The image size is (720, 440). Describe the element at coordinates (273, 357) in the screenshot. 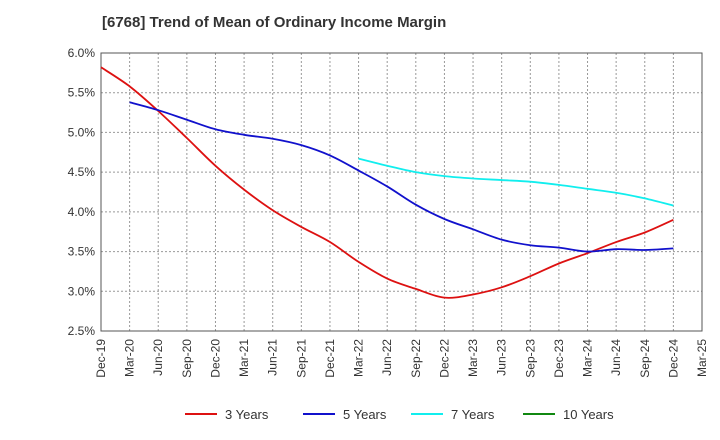

I see `x-tick-label: Jun-21` at that location.